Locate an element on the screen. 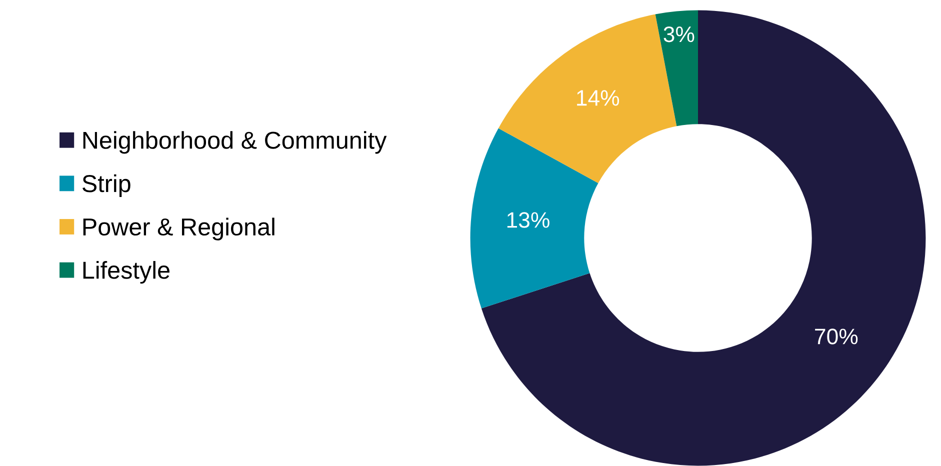 This screenshot has height=466, width=941. legend-label: Neighborhood & Community is located at coordinates (235, 142).